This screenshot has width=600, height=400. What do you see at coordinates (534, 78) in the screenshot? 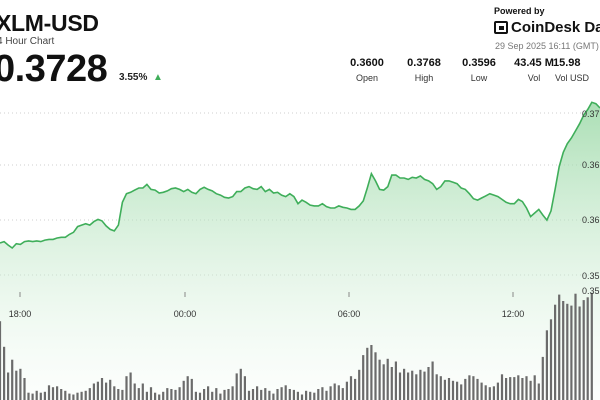
I see `stat-vol-label: Vol` at bounding box center [534, 78].